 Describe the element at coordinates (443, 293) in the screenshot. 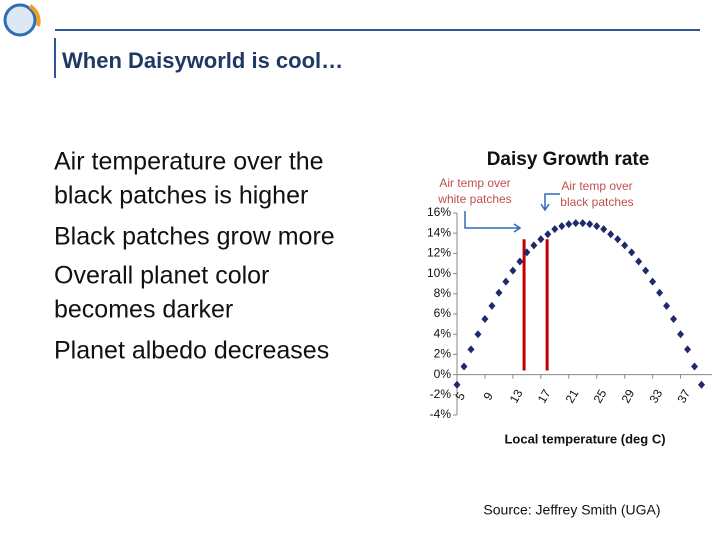

I see `y-tick-label: 8%` at that location.